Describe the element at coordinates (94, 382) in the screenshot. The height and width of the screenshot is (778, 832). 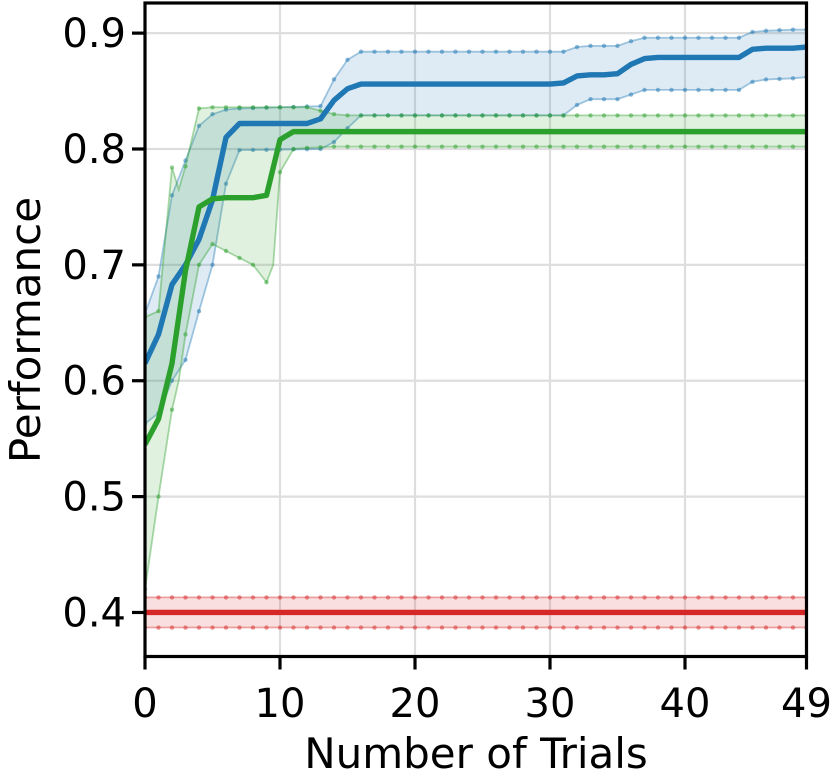
I see `y-tick-label: 0.6` at that location.